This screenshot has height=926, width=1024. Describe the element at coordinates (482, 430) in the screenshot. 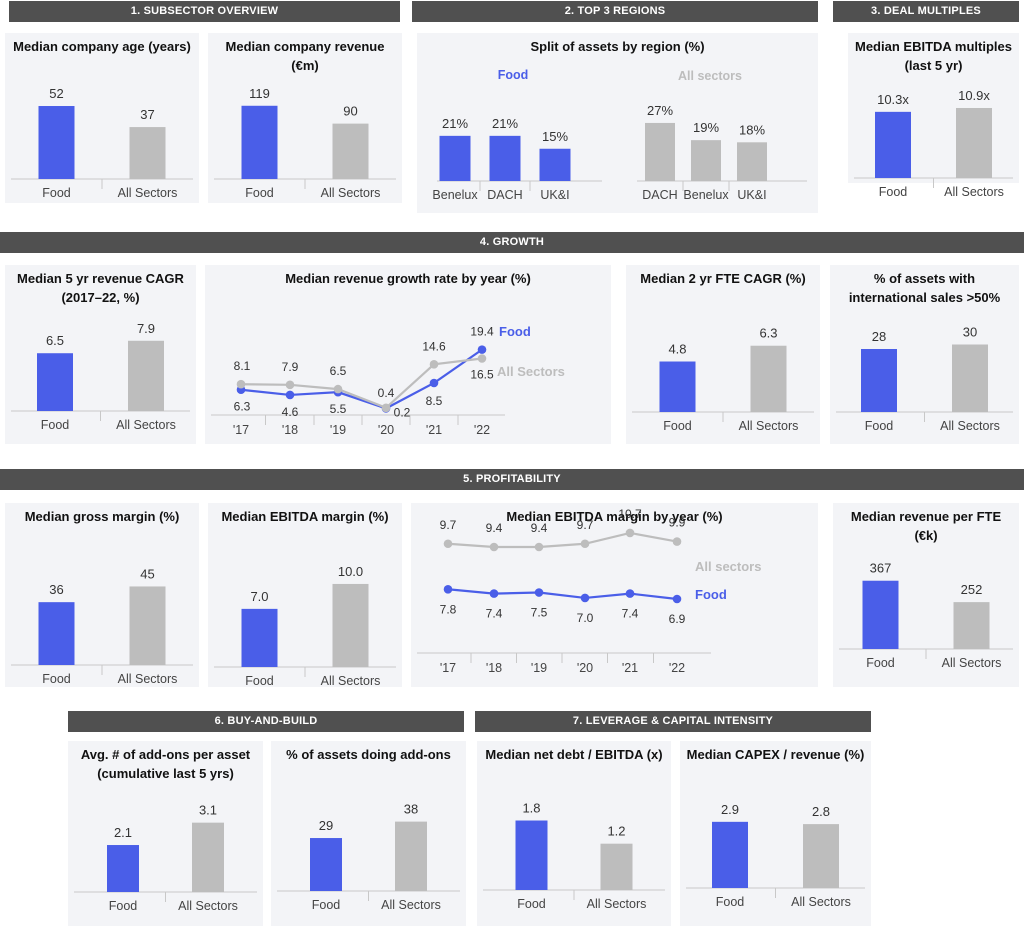

I see `x-tick-label: '22` at that location.